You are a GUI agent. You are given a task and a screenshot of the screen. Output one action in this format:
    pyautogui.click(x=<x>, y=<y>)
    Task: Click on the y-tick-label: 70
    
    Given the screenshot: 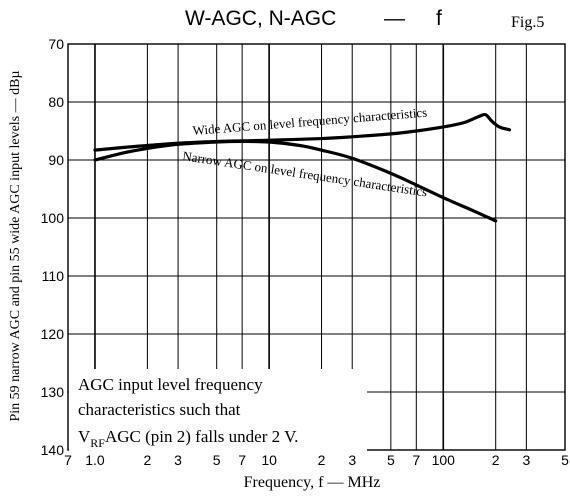 What is the action you would take?
    pyautogui.click(x=56, y=44)
    